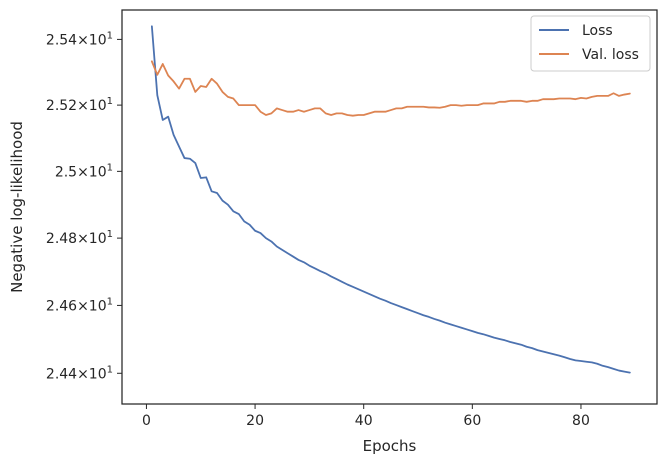 Image resolution: width=667 pixels, height=463 pixels. Describe the element at coordinates (79, 373) in the screenshot. I see `y-tick-label-0: 2.44×10¹` at that location.